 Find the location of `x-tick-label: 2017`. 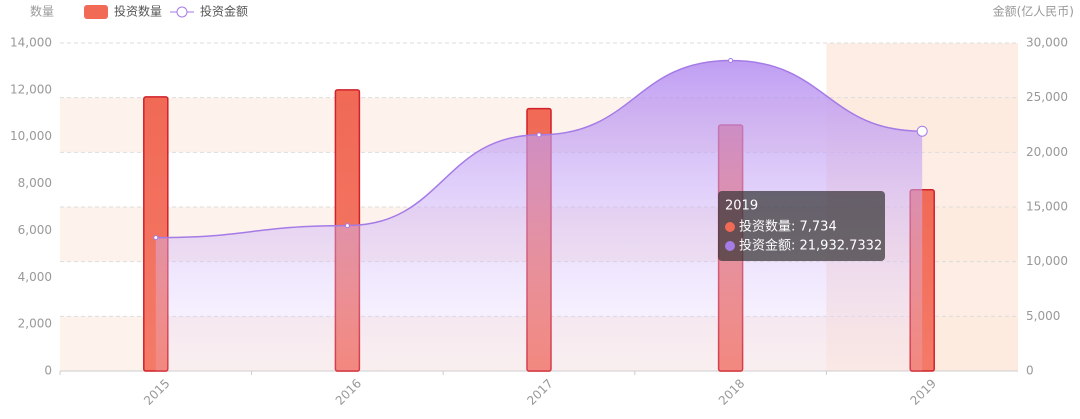

x-tick-label: 2017 is located at coordinates (539, 391).